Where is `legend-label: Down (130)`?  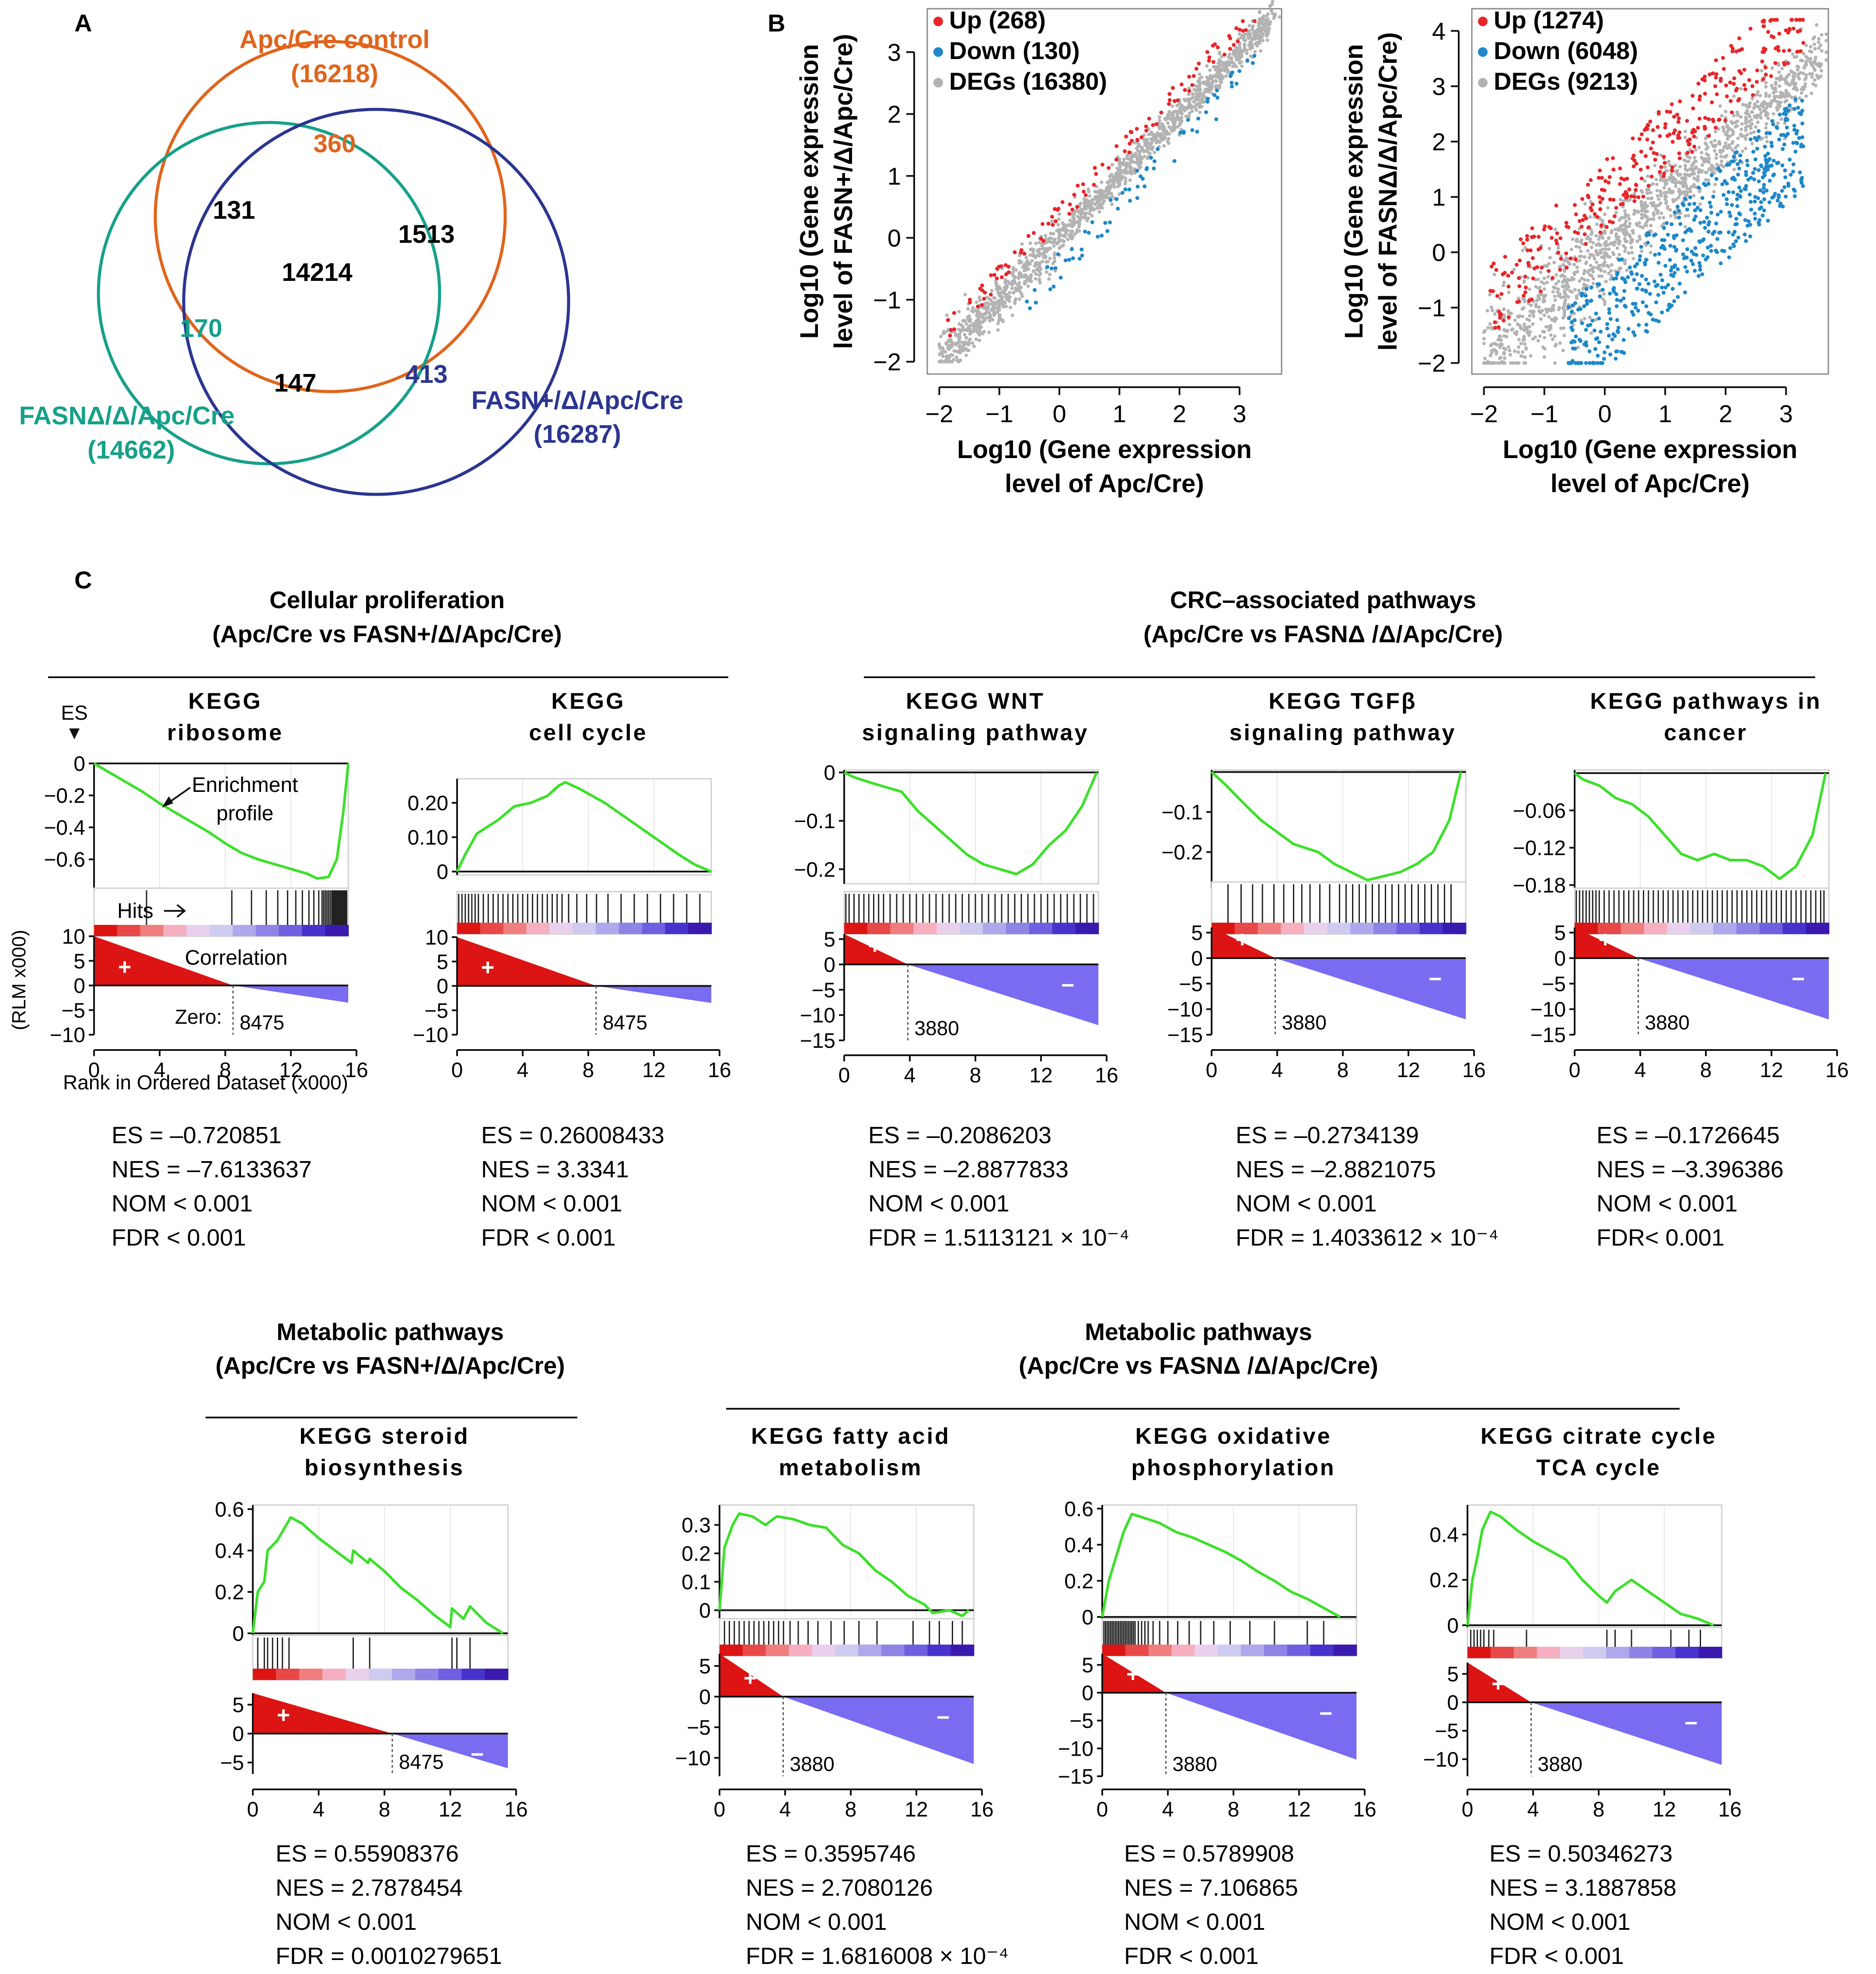 legend-label: Down (130) is located at coordinates (1015, 50).